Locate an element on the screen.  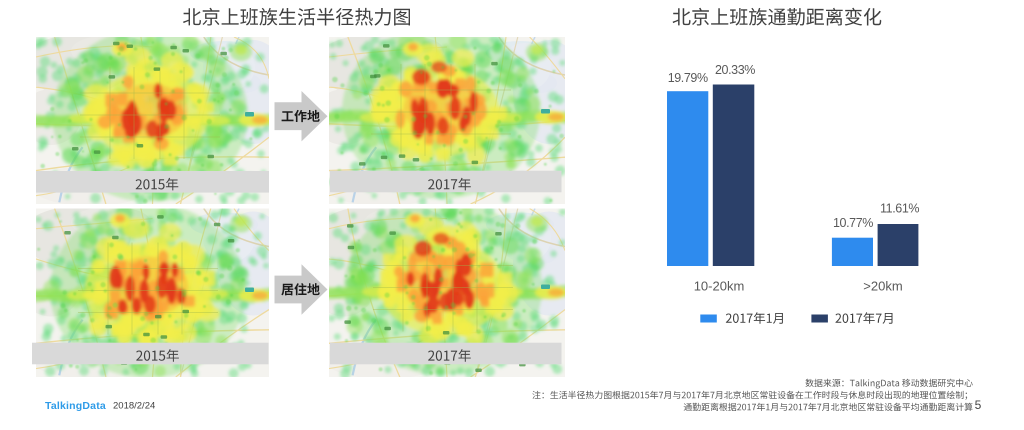
svg-text: 10.77% is located at coordinates (853, 223).